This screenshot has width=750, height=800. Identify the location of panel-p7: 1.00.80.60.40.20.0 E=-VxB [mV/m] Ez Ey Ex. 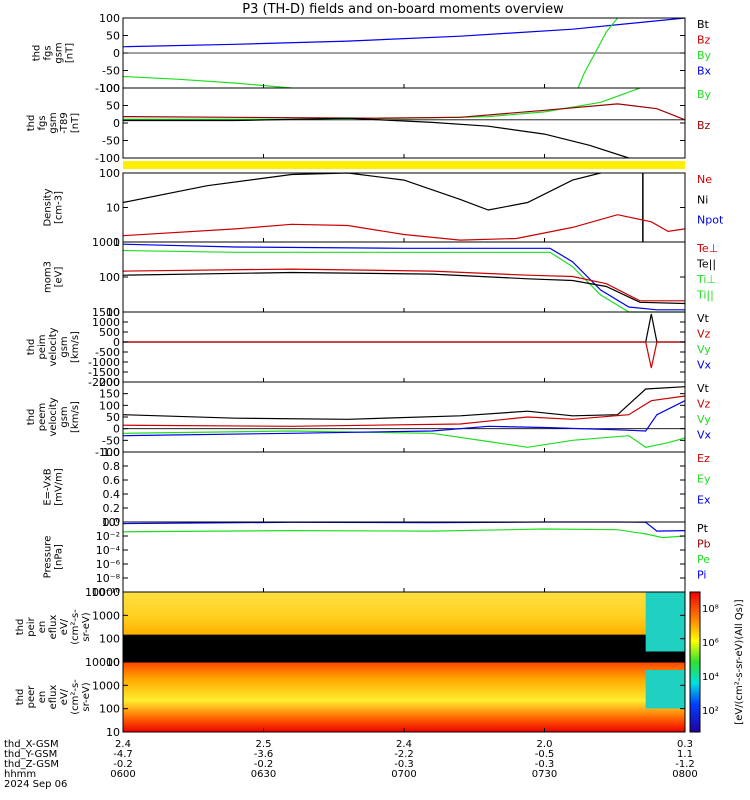
(377, 487).